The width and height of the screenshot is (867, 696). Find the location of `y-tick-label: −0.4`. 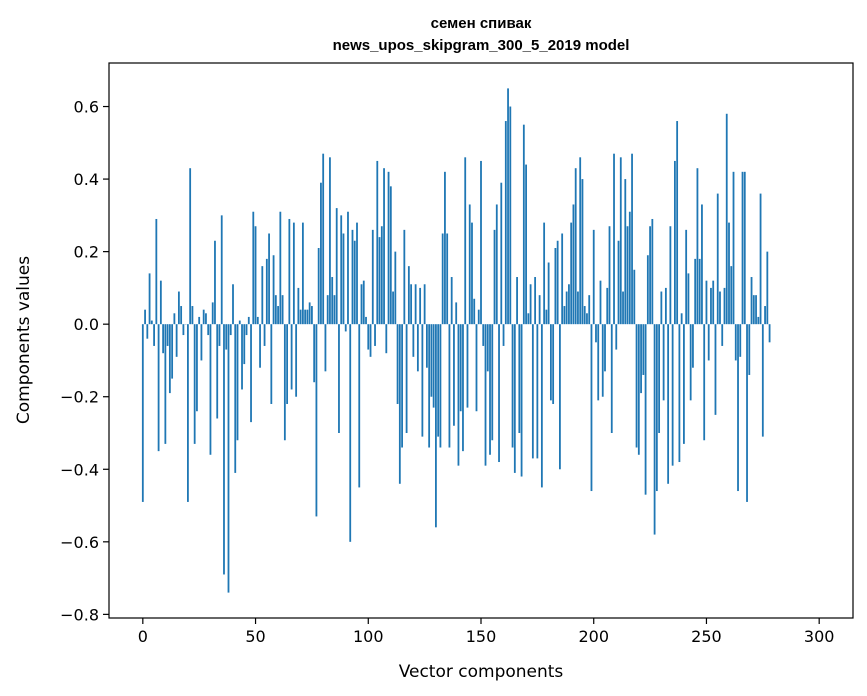

y-tick-label: −0.4 is located at coordinates (79, 469).